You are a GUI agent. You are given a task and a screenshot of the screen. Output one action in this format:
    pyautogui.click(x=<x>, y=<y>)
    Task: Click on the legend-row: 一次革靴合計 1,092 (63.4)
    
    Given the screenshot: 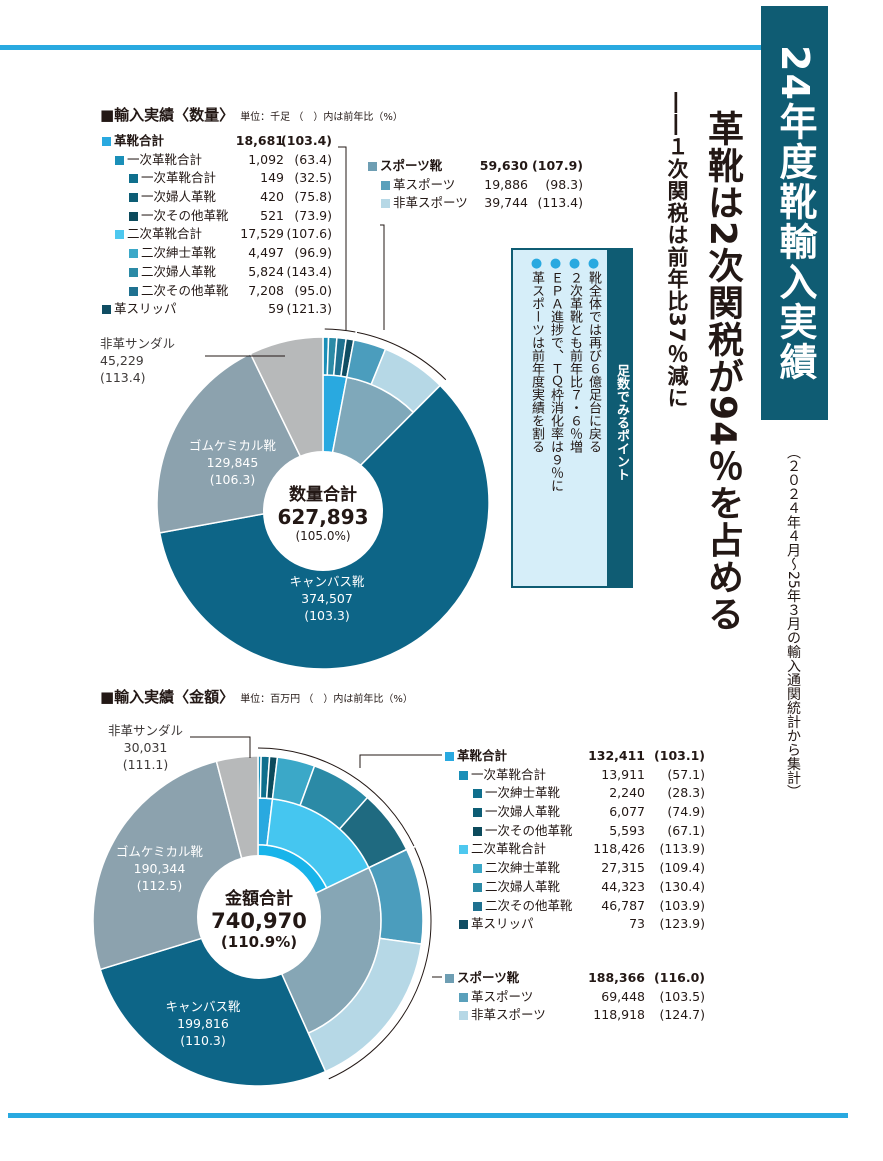 What is the action you would take?
    pyautogui.click(x=217, y=160)
    